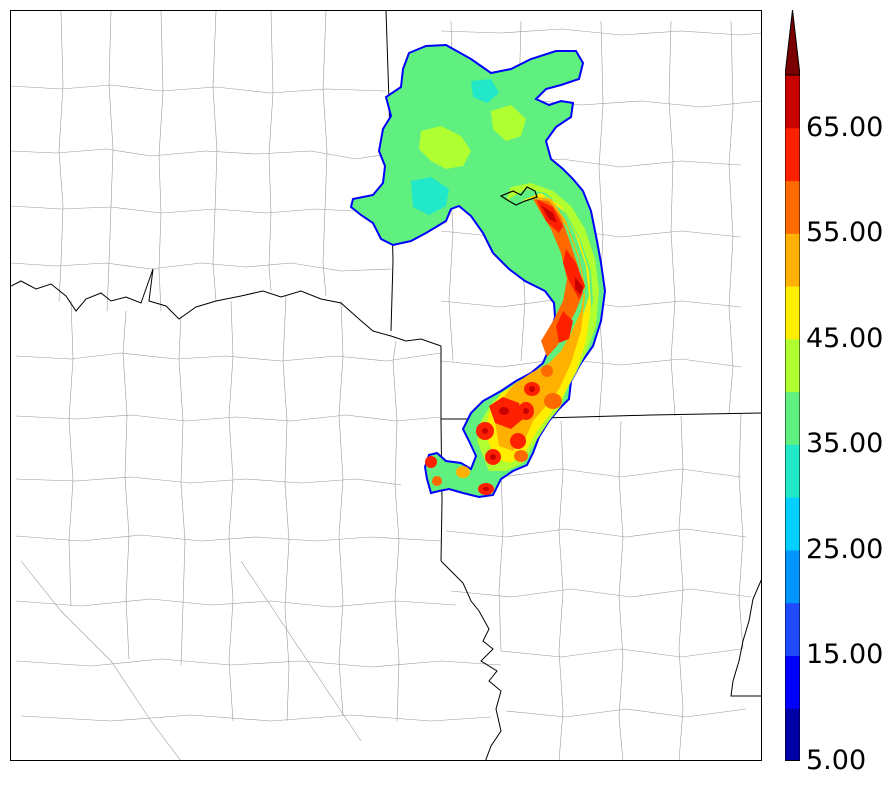 Image resolution: width=894 pixels, height=785 pixels. I want to click on colorbar-tick-label: 5.00, so click(836, 760).